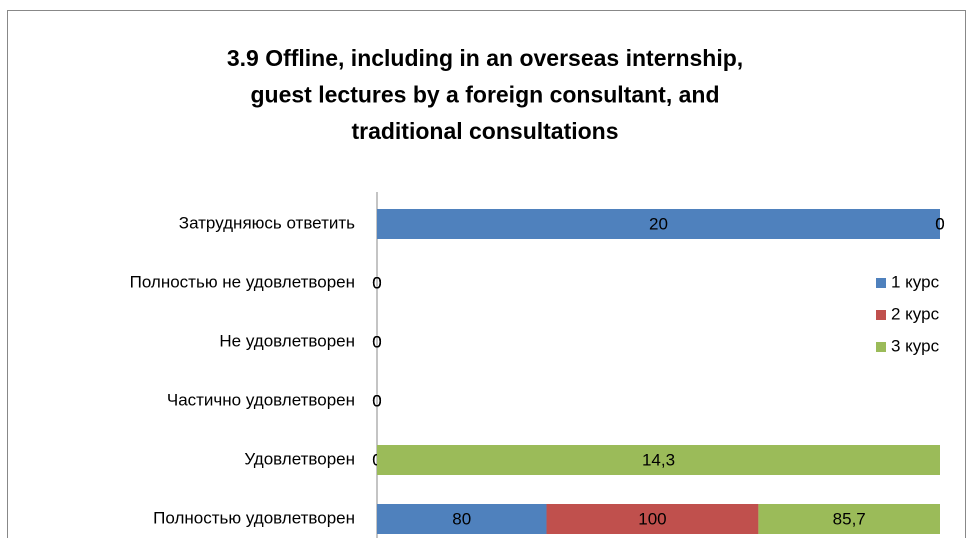 This screenshot has width=968, height=538. What do you see at coordinates (915, 345) in the screenshot?
I see `legend-label: 3 курс` at bounding box center [915, 345].